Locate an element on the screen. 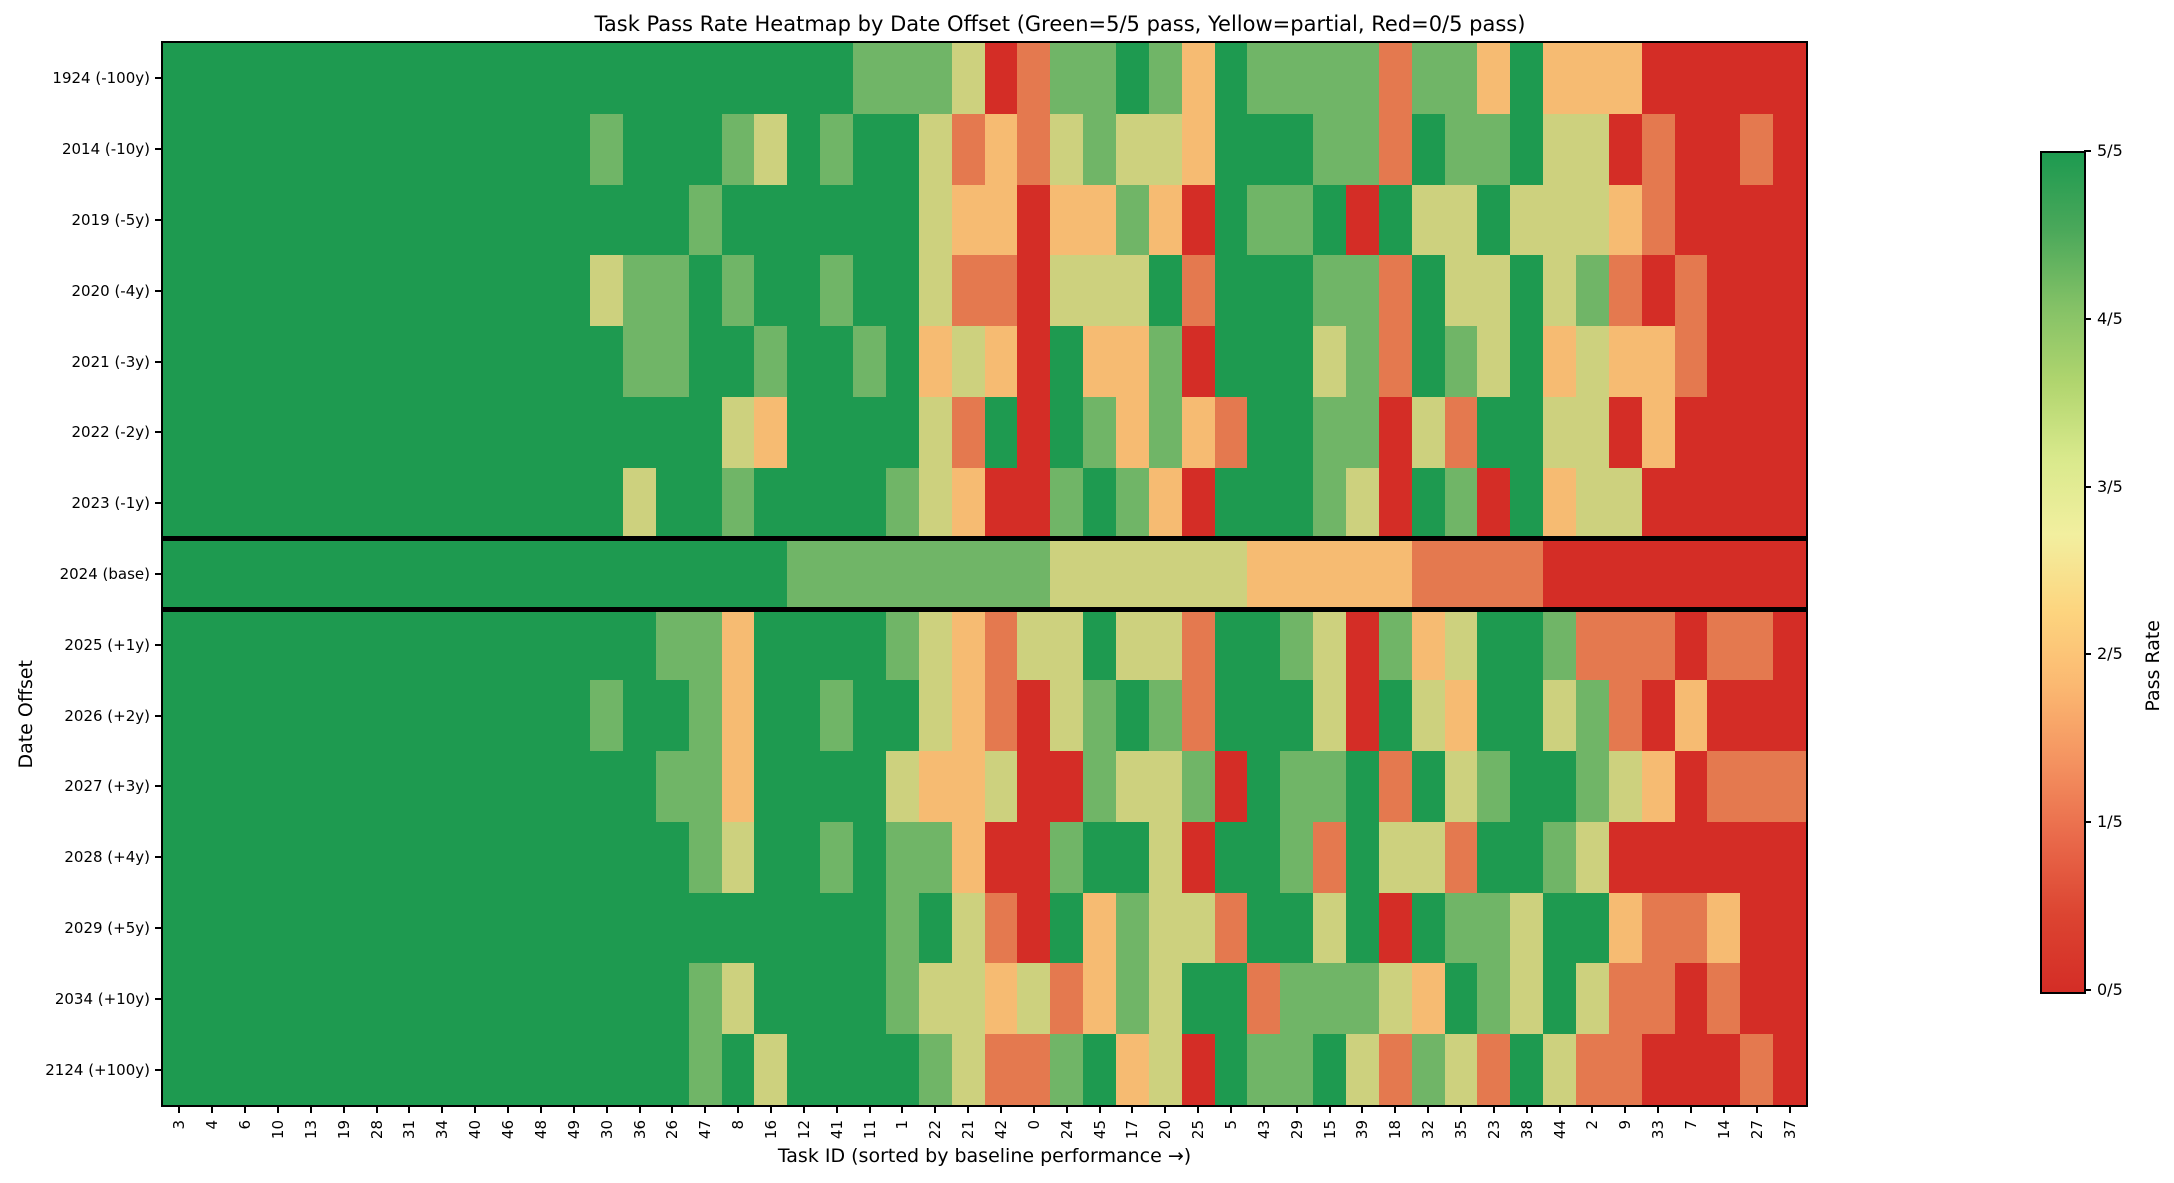 The image size is (2174, 1183). x-tick-label: 33 is located at coordinates (1658, 1130).